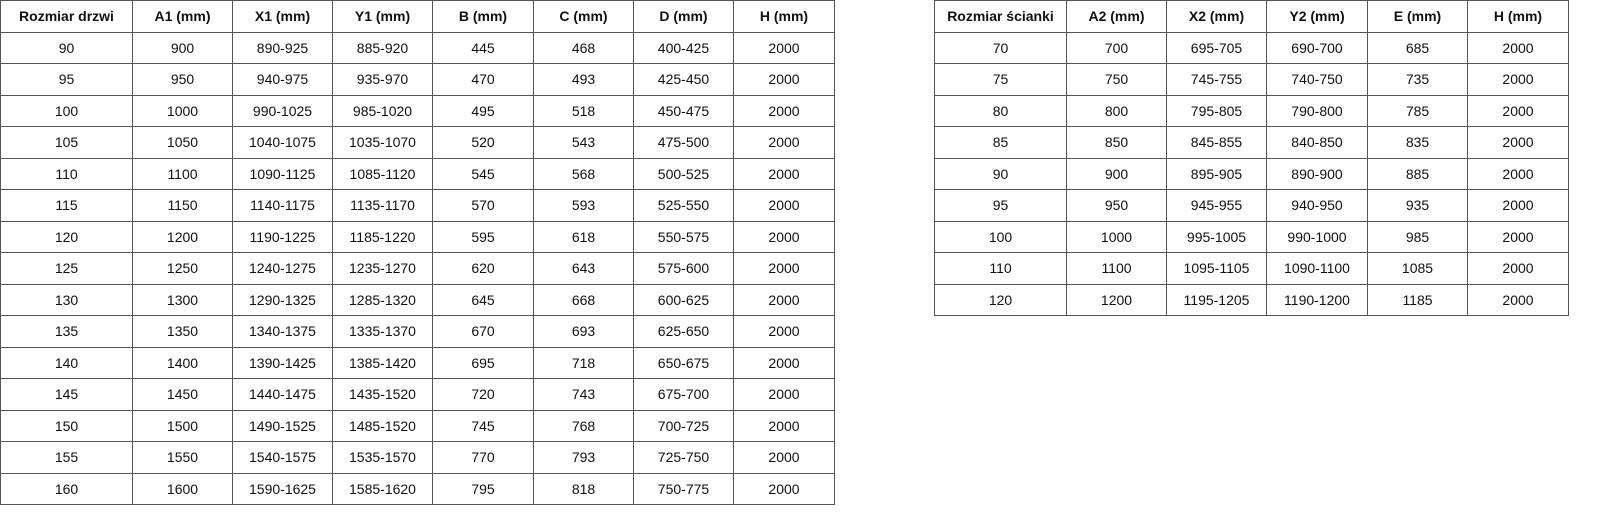  Describe the element at coordinates (66, 16) in the screenshot. I see `column-header: Rozmiar drzwi` at that location.